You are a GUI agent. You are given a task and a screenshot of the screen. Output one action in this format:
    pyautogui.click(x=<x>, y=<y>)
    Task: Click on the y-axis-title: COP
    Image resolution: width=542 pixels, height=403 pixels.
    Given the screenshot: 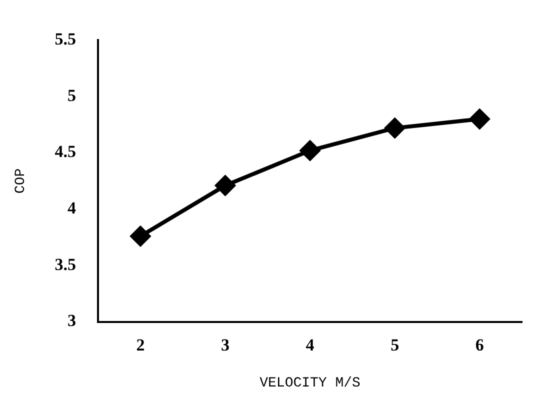 What is the action you would take?
    pyautogui.click(x=21, y=181)
    